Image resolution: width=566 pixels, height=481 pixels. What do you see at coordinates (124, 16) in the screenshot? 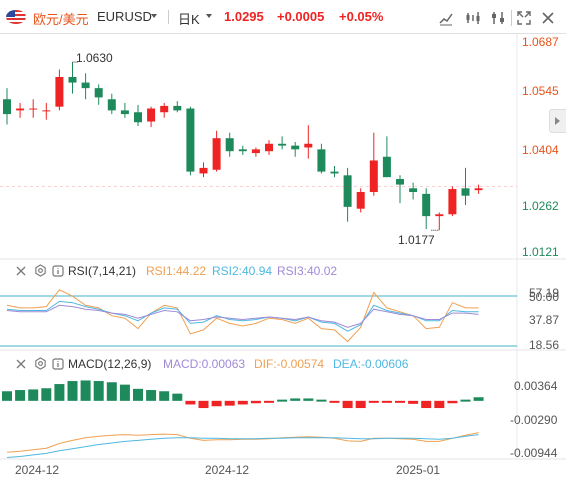
I see `symbol-code: EURUSD` at bounding box center [124, 16].